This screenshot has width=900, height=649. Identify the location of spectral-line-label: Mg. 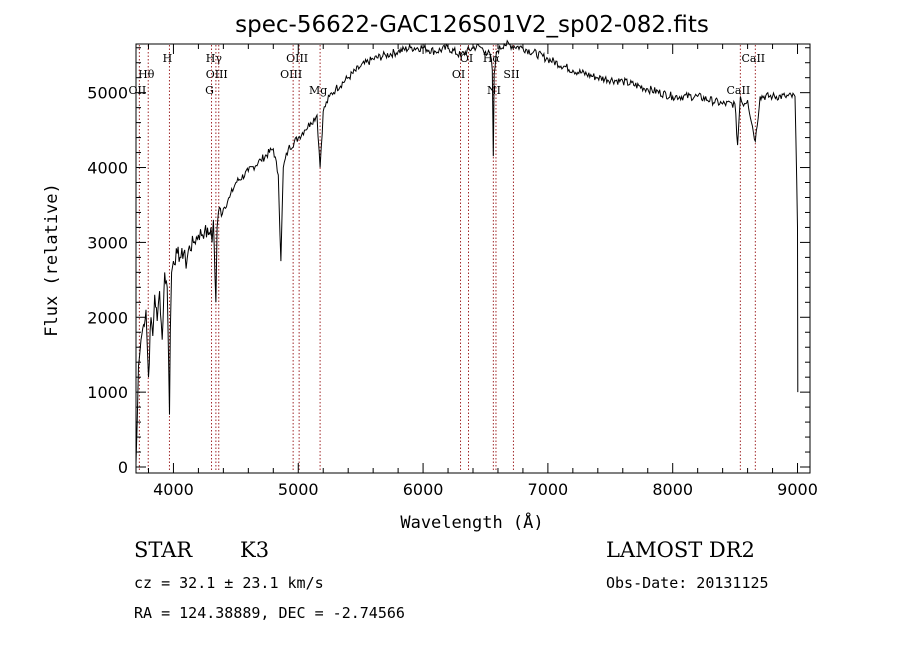
(318, 90).